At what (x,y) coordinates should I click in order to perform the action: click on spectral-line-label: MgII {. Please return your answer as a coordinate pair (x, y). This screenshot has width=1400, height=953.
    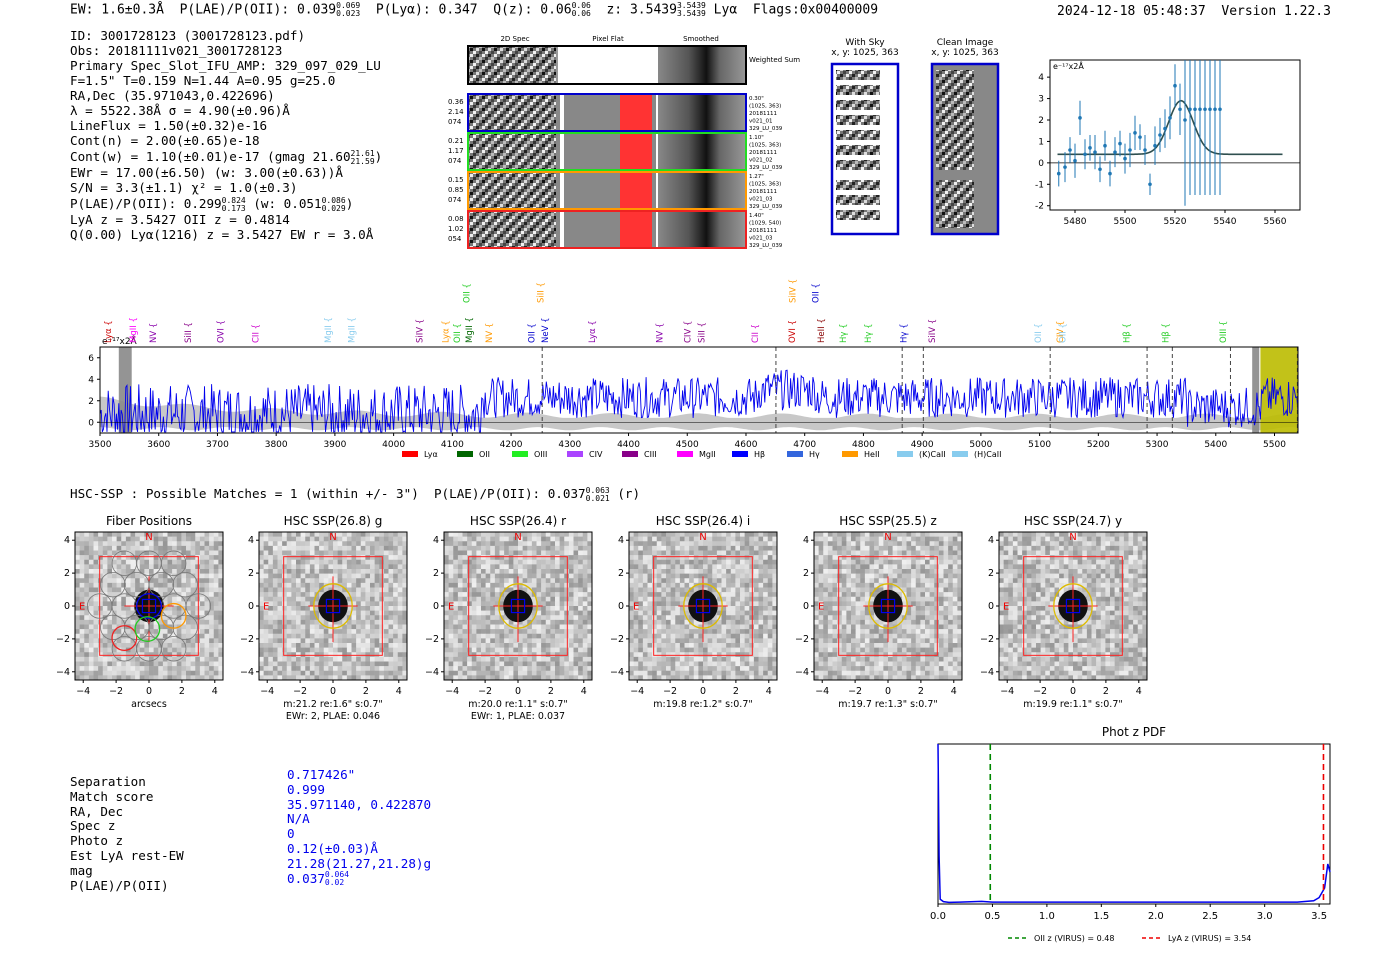
    Looking at the image, I should click on (134, 330).